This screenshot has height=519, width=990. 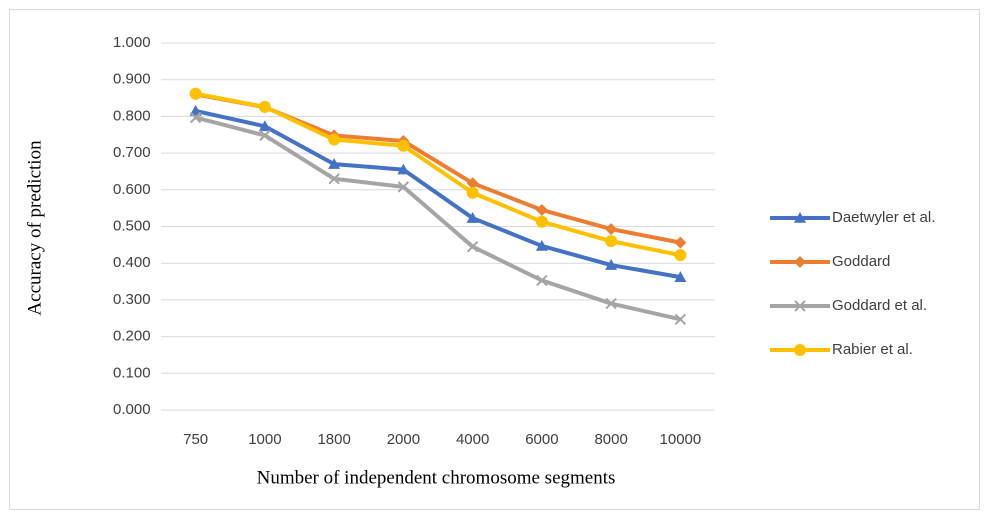 I want to click on x-tick-label: 4000, so click(x=472, y=439).